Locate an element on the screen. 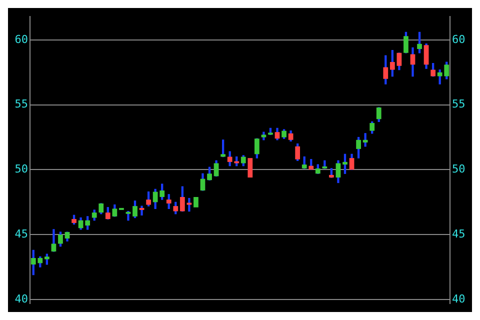 The image size is (480, 320). y2-tick-label: 60 is located at coordinates (459, 39).